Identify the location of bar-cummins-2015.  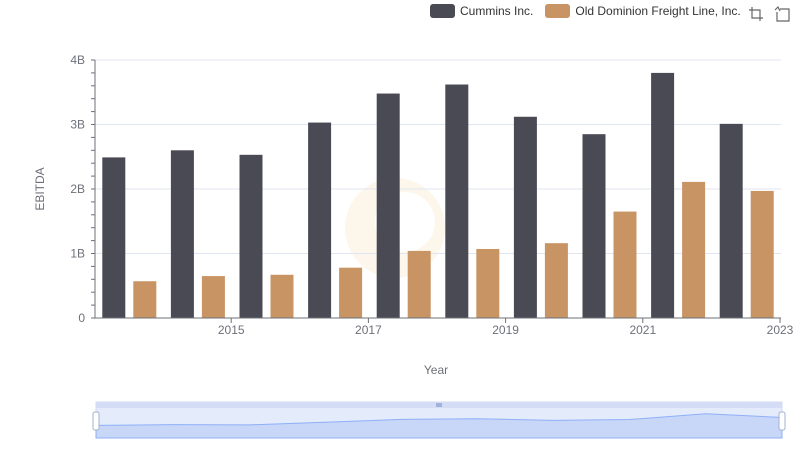
(182, 234).